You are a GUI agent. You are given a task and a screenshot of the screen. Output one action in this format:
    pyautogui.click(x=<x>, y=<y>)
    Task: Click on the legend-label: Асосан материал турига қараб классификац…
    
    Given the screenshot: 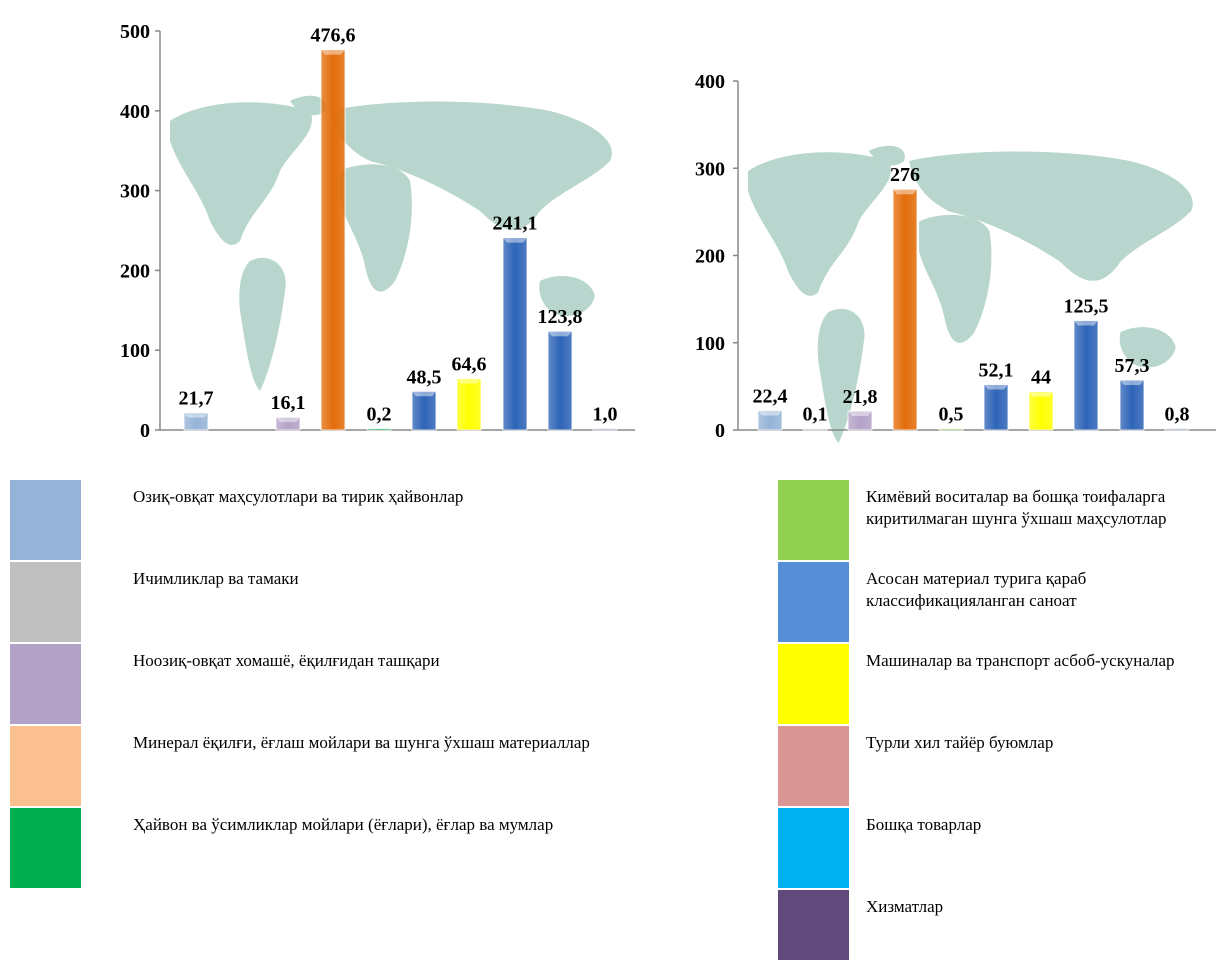 What is the action you would take?
    pyautogui.click(x=976, y=589)
    